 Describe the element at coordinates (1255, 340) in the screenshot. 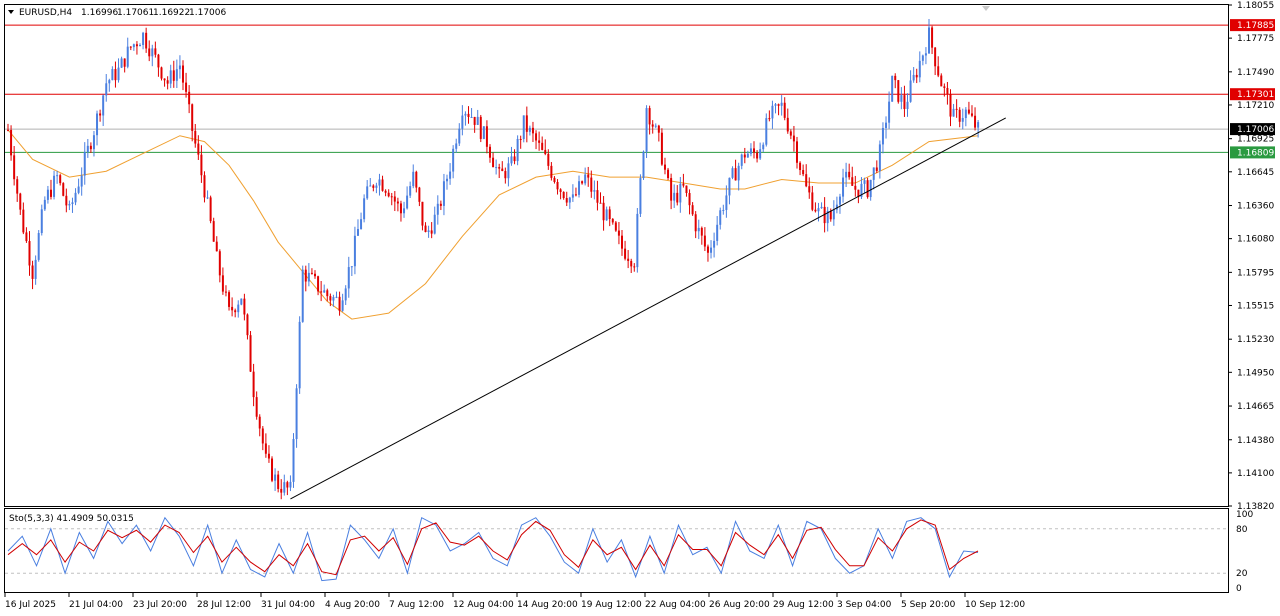

I see `y-tick-label: 1.15230` at that location.